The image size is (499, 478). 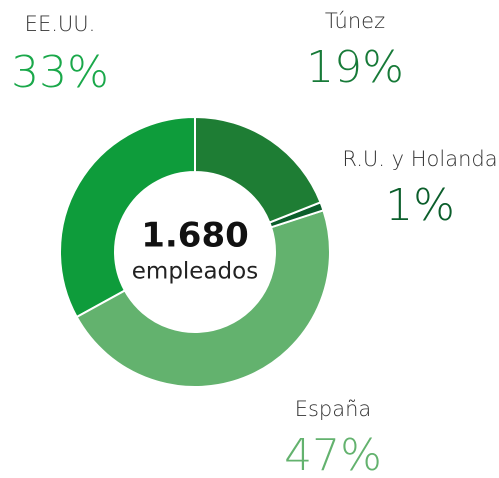 I want to click on category-label: EE.UU., so click(x=60, y=24).